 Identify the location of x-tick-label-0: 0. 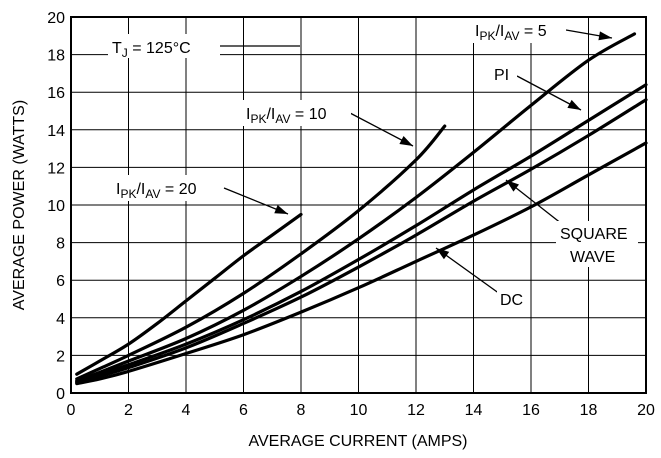
(71, 410).